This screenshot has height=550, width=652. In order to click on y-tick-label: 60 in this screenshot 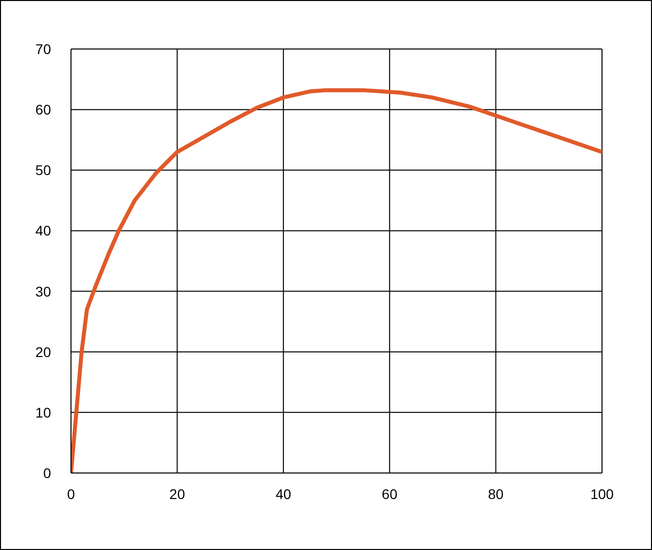, I will do `click(43, 110)`.